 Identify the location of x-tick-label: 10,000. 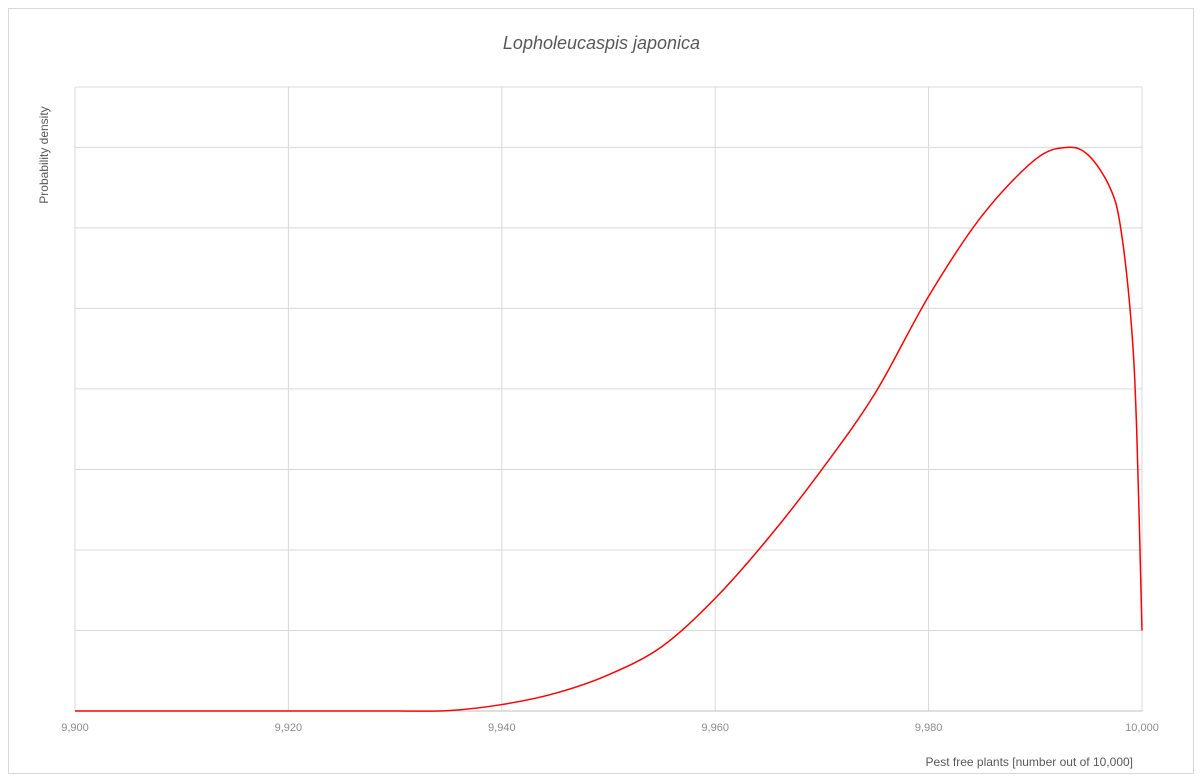
(1142, 728).